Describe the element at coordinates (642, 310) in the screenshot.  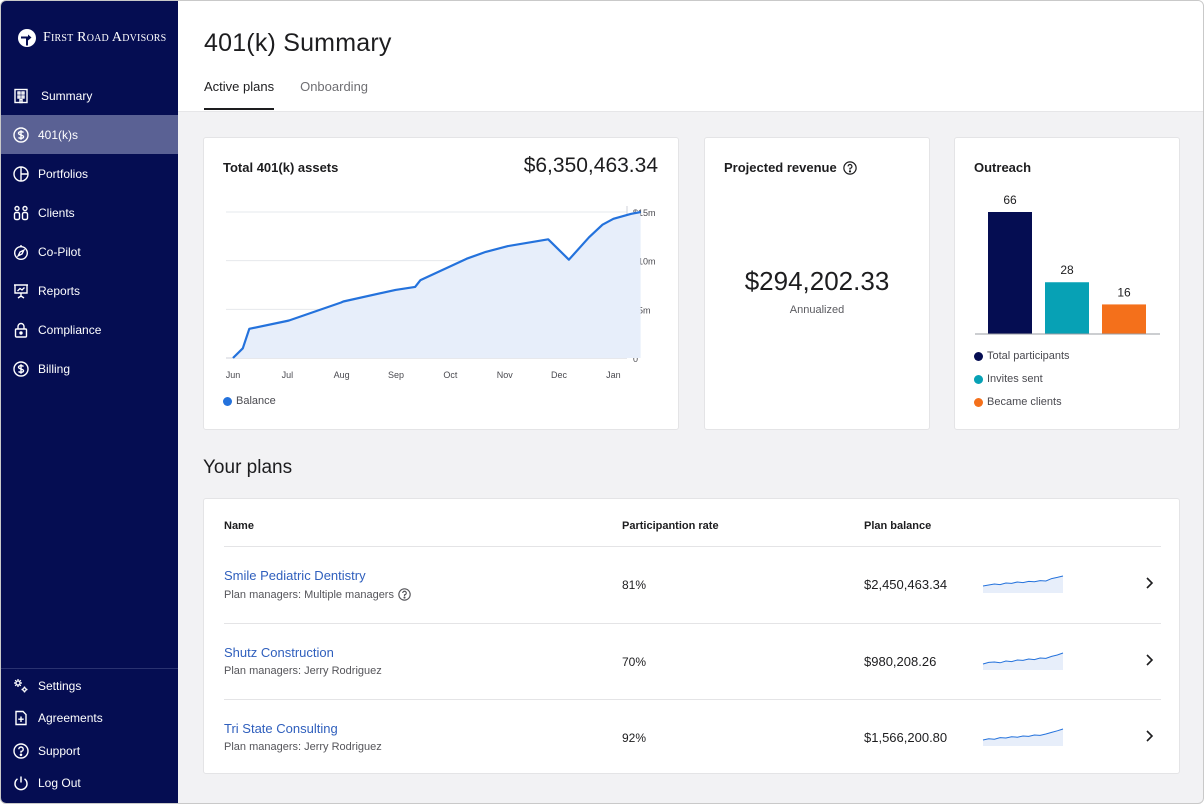
I see `y-tick-label: $5m` at that location.